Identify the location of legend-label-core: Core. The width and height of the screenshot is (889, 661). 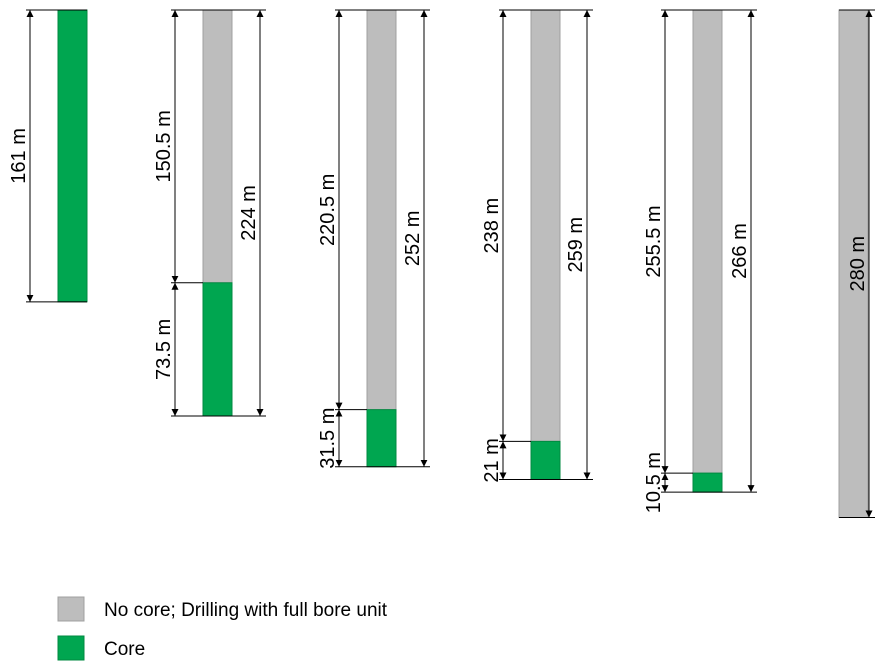
(124, 649).